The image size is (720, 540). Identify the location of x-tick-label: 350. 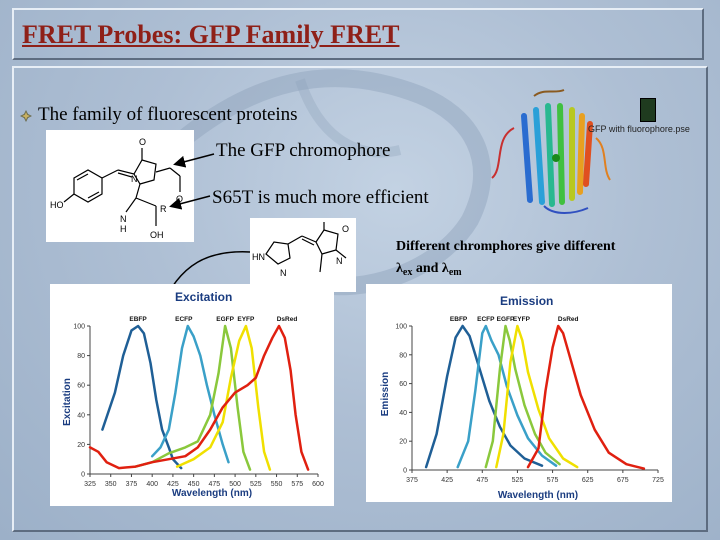
(111, 484).